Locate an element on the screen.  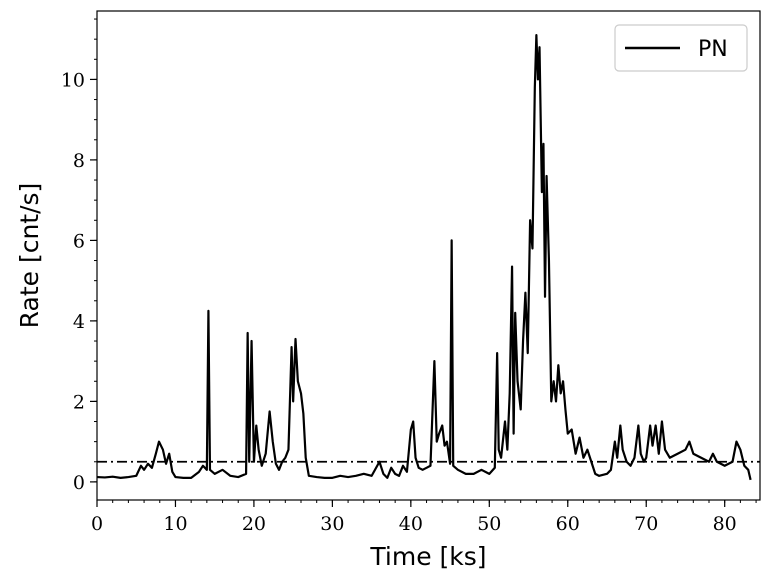
x-tick-label: 70 is located at coordinates (646, 524).